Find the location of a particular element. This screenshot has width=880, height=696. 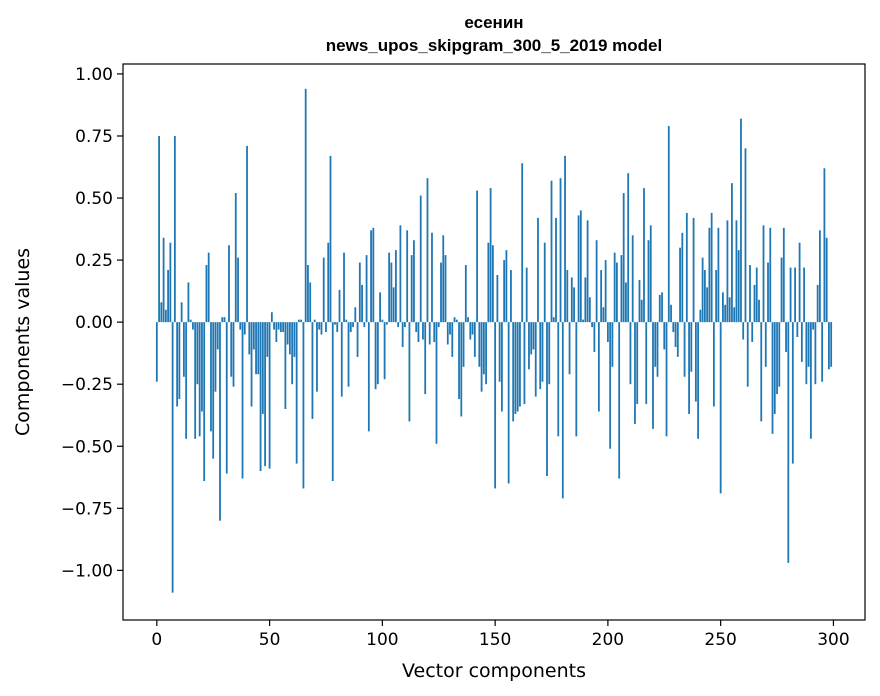

chart-title-line2: news_upos_skipgram_300_5_2019 model is located at coordinates (494, 45).